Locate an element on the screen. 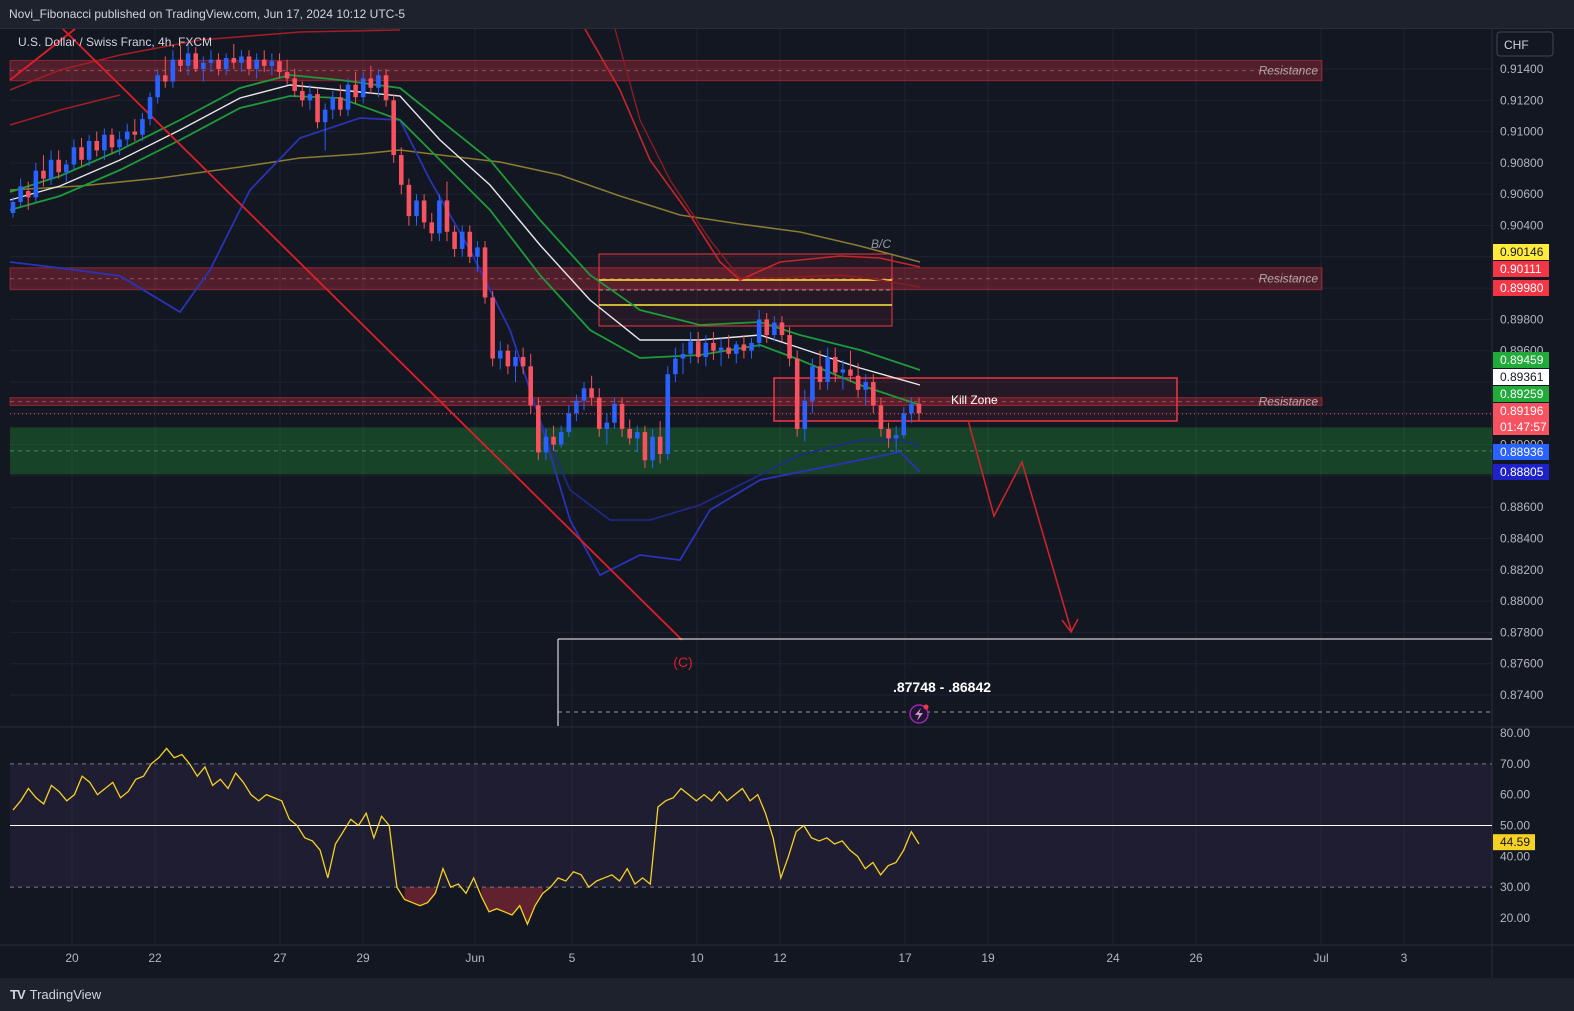 This screenshot has height=1011, width=1574. price-tick-label: 0.91200 is located at coordinates (1522, 100).